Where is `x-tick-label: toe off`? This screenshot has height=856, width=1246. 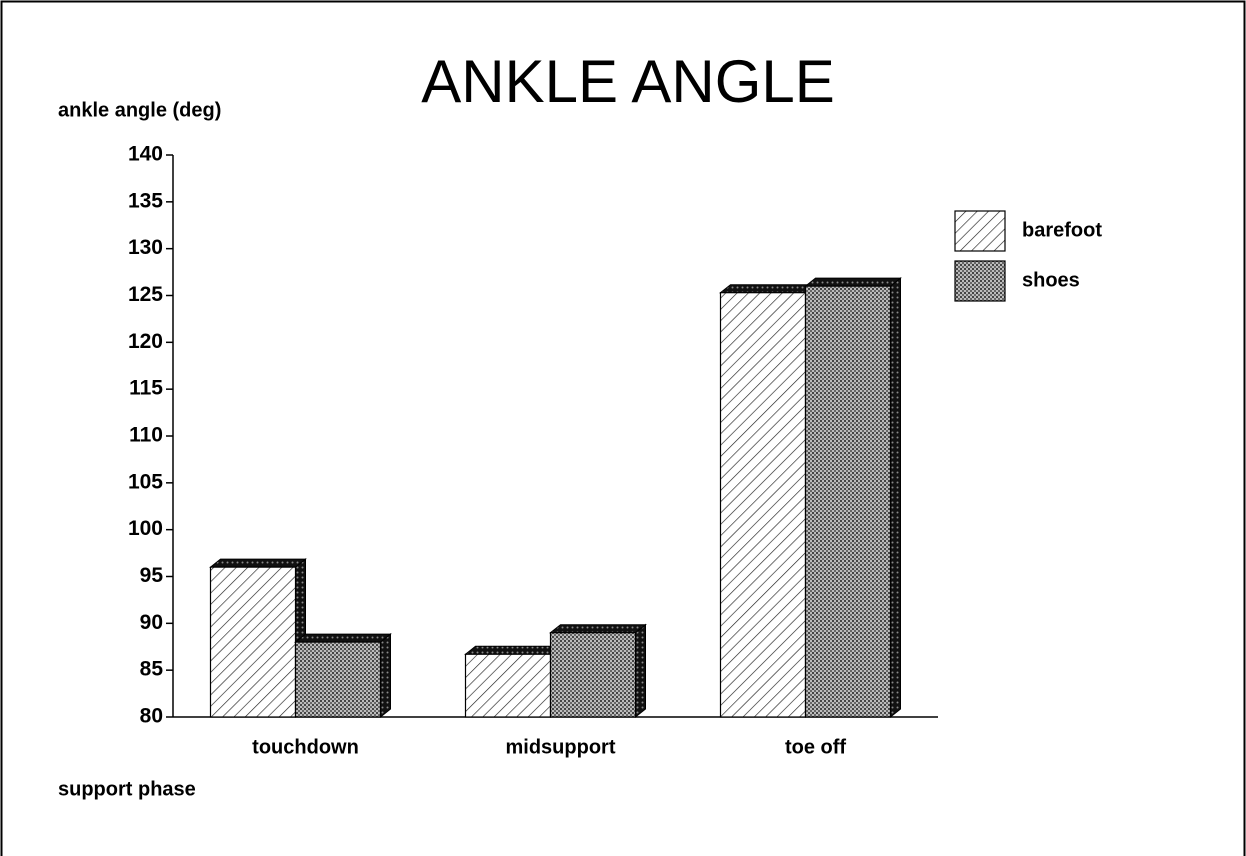 x-tick-label: toe off is located at coordinates (815, 747).